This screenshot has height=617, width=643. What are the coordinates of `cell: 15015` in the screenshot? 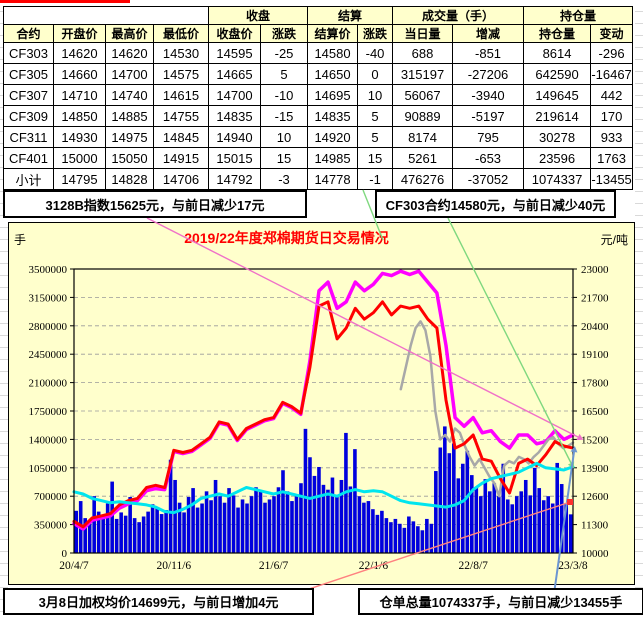 It's located at (234, 158).